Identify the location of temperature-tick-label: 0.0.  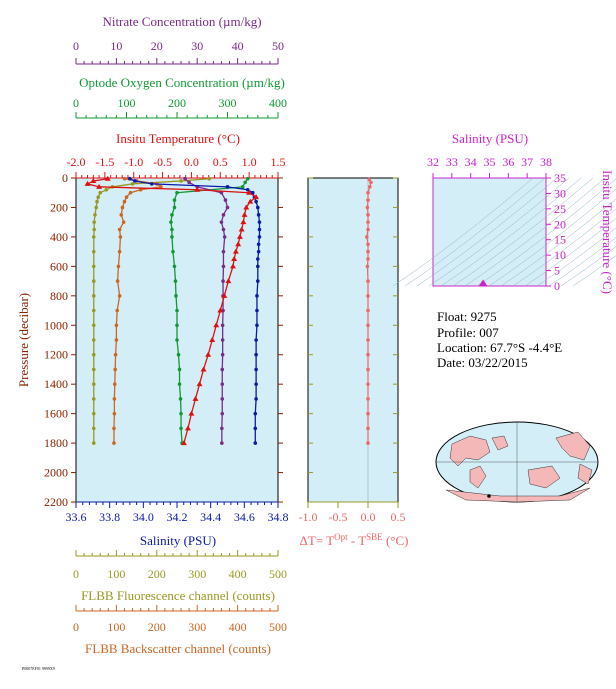
(191, 162).